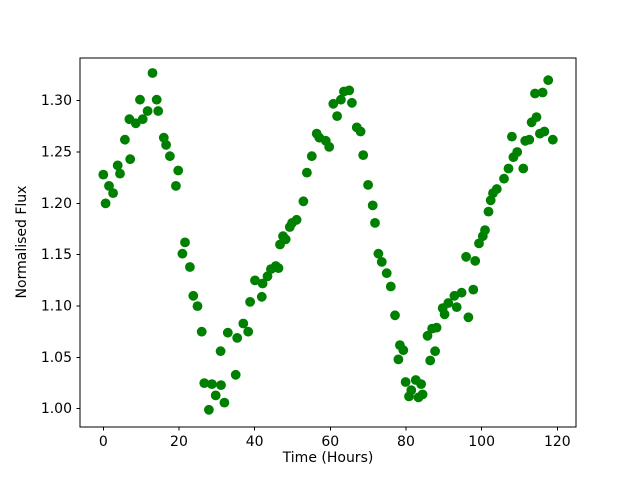 This screenshot has width=640, height=480. What do you see at coordinates (330, 442) in the screenshot?
I see `x-tick-label: 60` at bounding box center [330, 442].